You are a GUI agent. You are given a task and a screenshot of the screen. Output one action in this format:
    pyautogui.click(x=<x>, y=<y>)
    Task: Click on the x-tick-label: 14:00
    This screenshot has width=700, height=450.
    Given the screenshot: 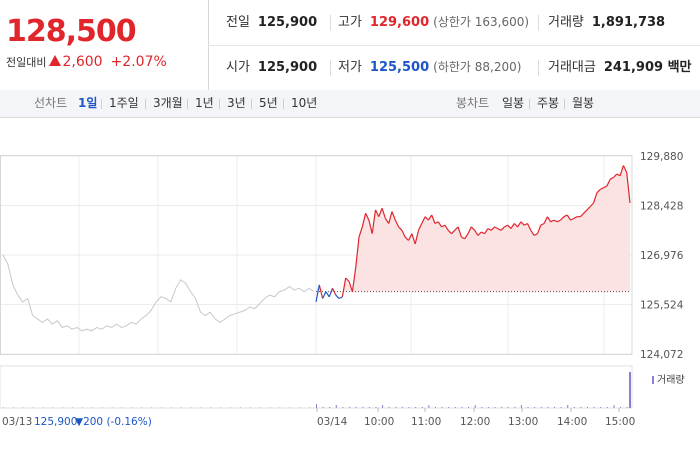 What is the action you would take?
    pyautogui.click(x=572, y=422)
    